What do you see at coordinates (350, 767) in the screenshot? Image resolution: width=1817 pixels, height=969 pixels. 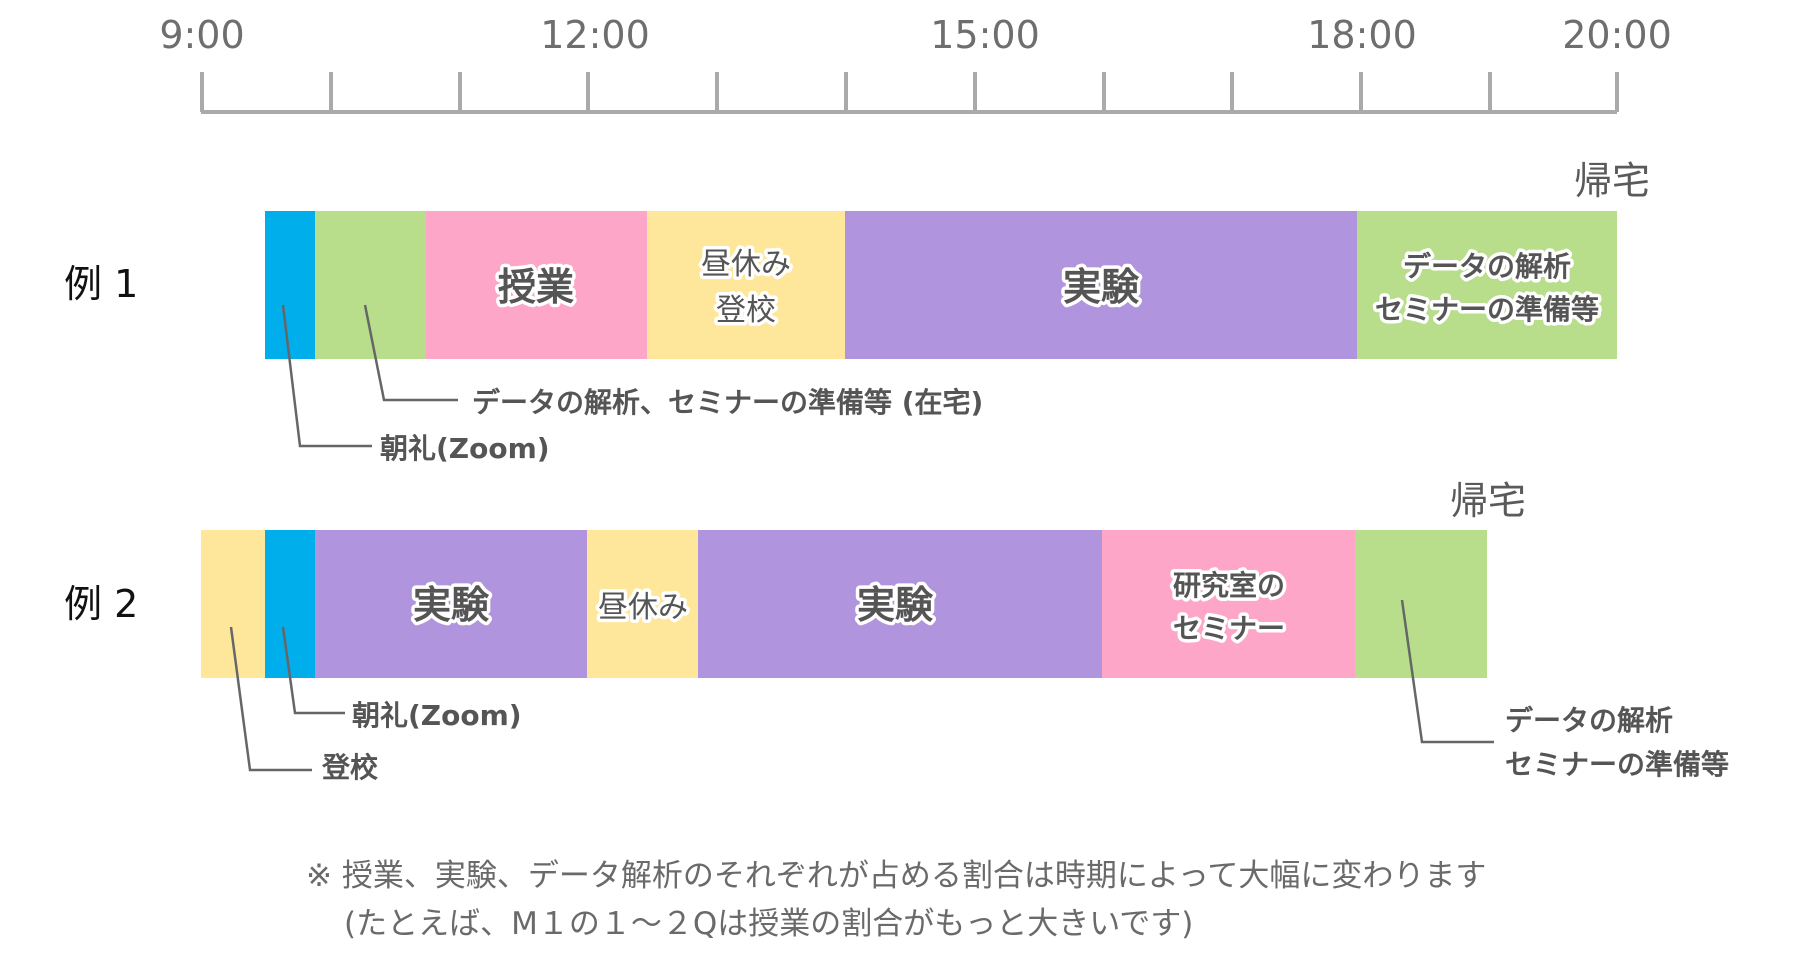 I see `callout-arrive: 登校` at bounding box center [350, 767].